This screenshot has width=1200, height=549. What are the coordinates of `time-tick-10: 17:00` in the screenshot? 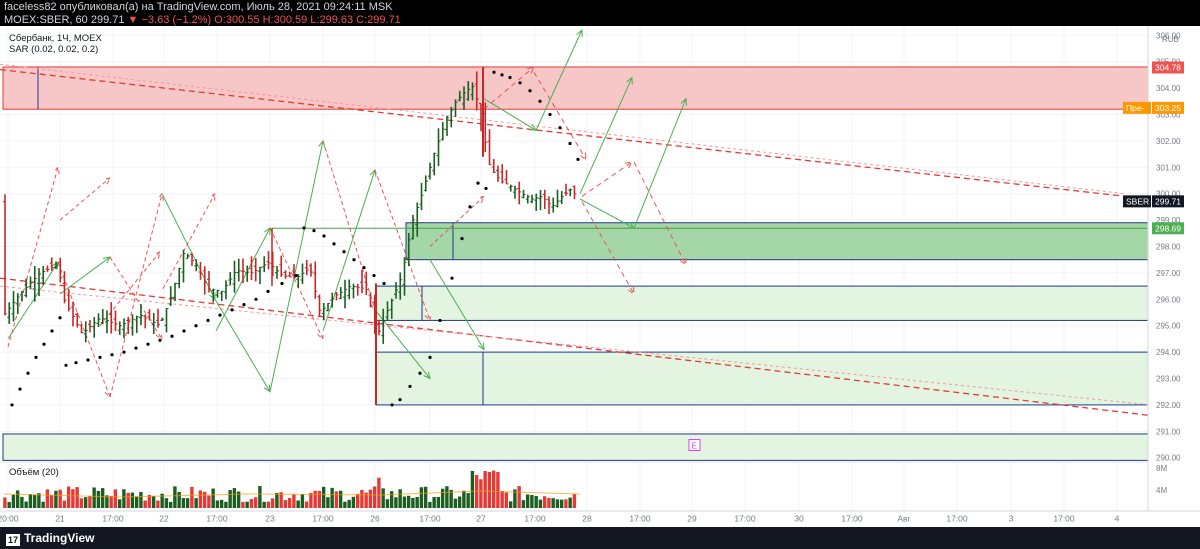 It's located at (535, 519).